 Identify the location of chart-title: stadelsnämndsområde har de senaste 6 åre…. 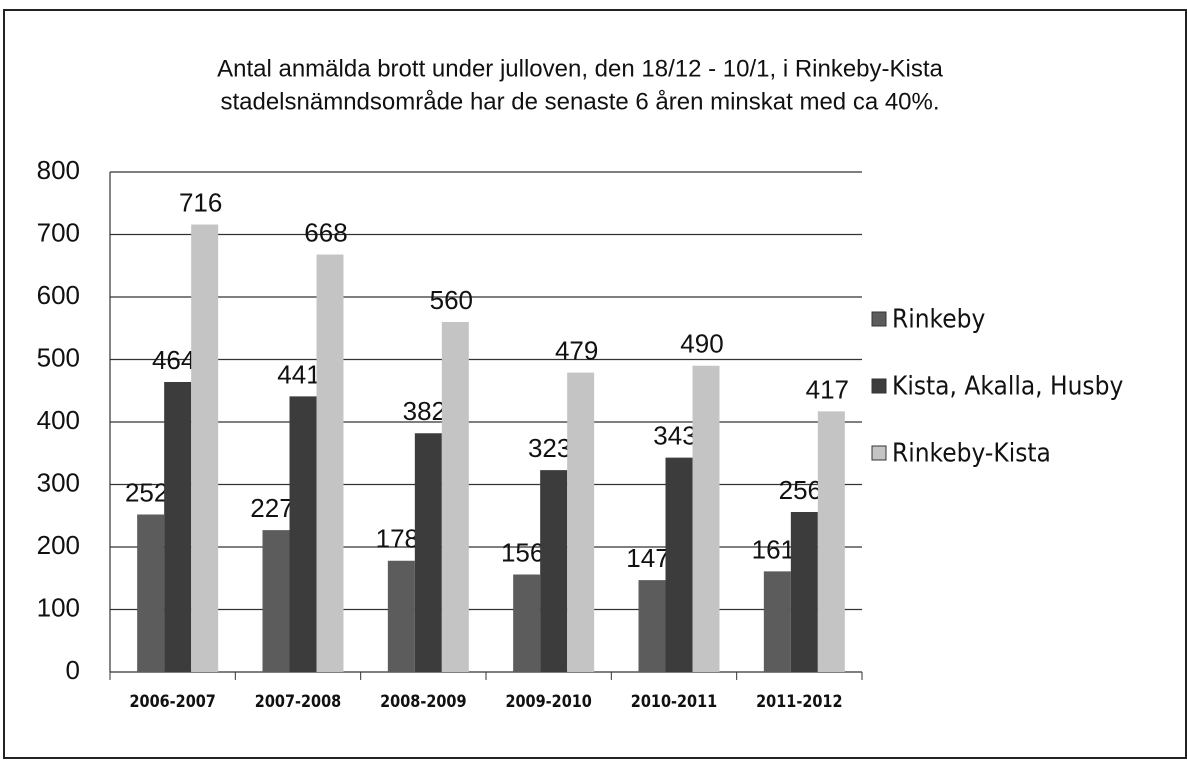
(579, 101).